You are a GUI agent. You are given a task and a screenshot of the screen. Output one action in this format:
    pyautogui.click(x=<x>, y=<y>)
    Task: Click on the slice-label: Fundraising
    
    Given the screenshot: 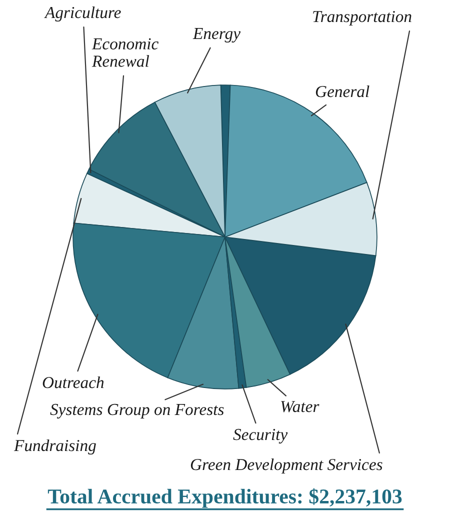 What is the action you would take?
    pyautogui.click(x=55, y=447)
    